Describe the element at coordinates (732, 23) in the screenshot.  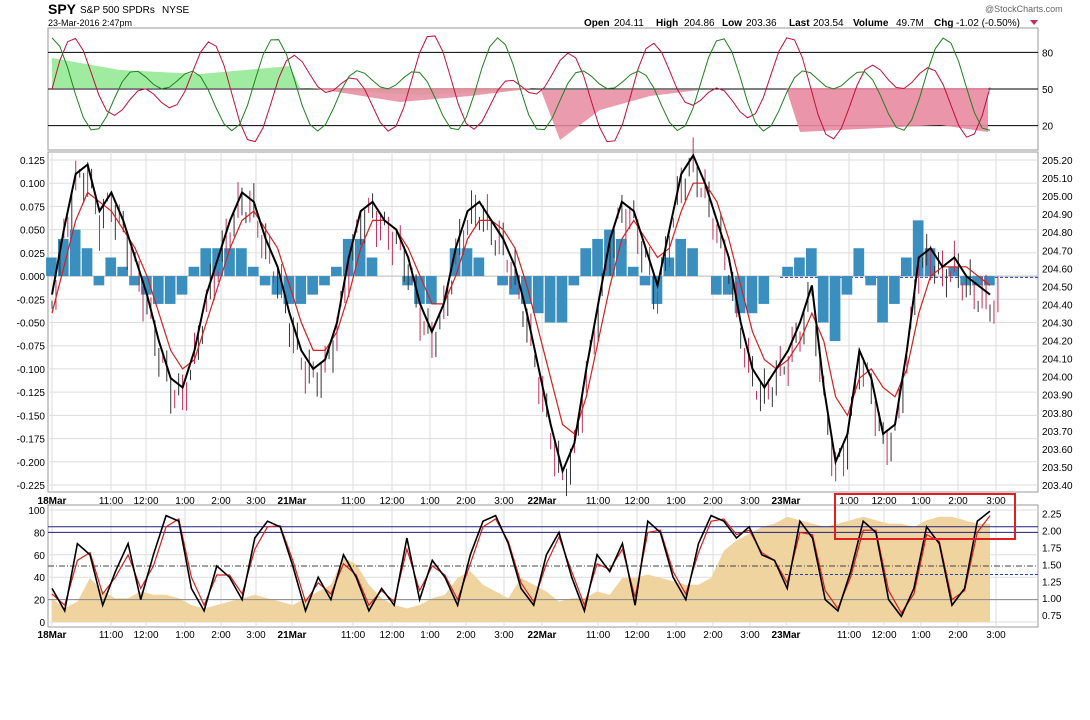
I see `low-label: Low` at that location.